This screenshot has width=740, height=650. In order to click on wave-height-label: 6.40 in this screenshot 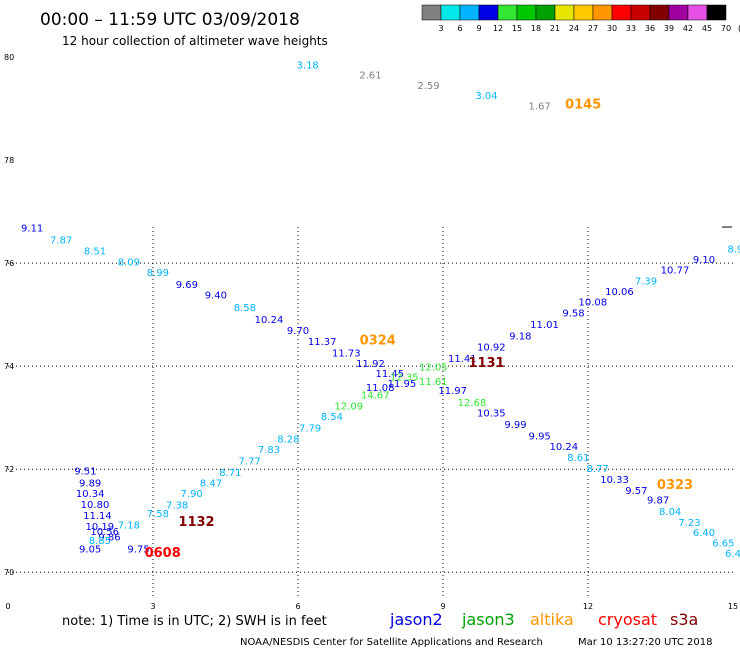, I will do `click(704, 533)`.